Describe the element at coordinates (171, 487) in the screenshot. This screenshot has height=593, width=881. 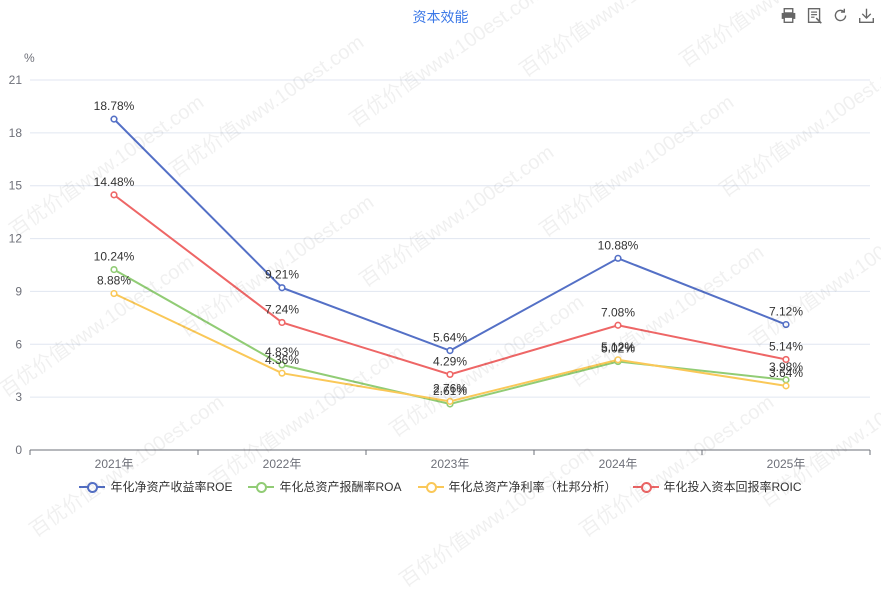
I see `legend-label: 年化净资产收益率ROE` at that location.